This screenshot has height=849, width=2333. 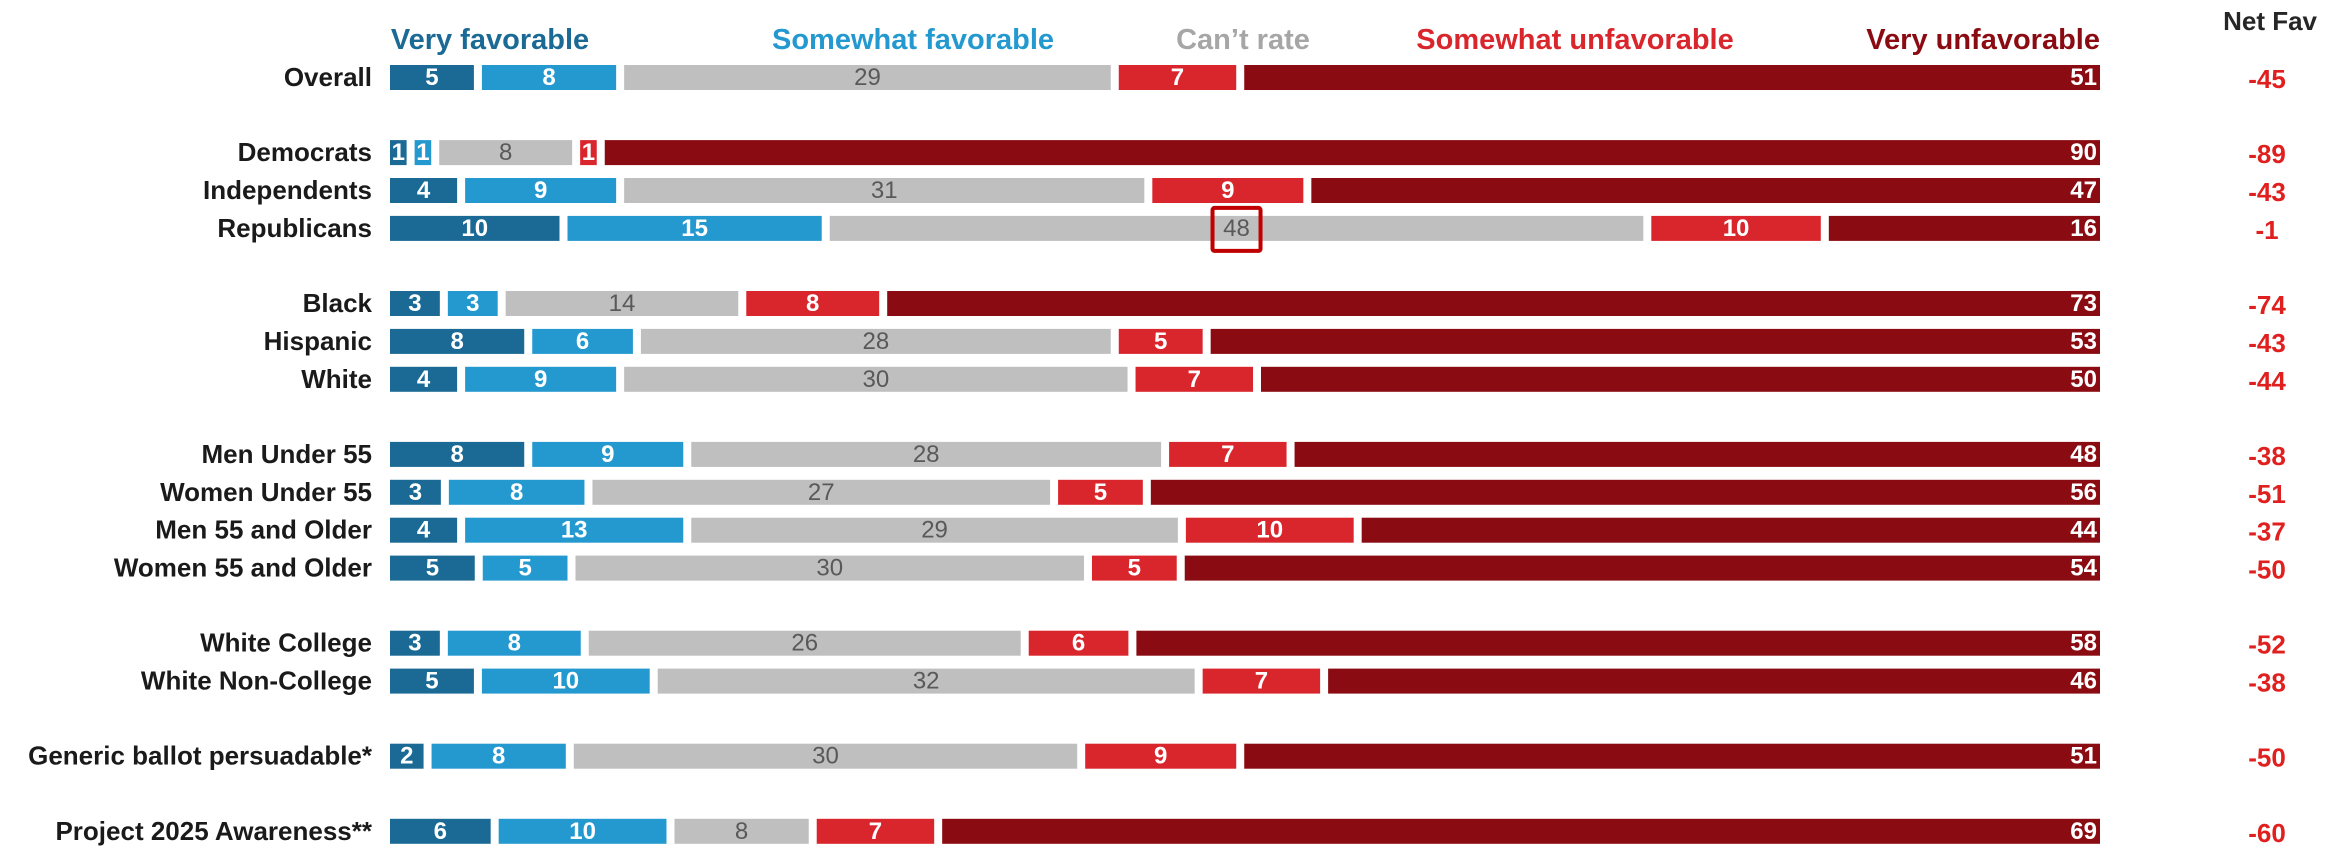 I want to click on bar-value-label: 27, so click(x=821, y=492).